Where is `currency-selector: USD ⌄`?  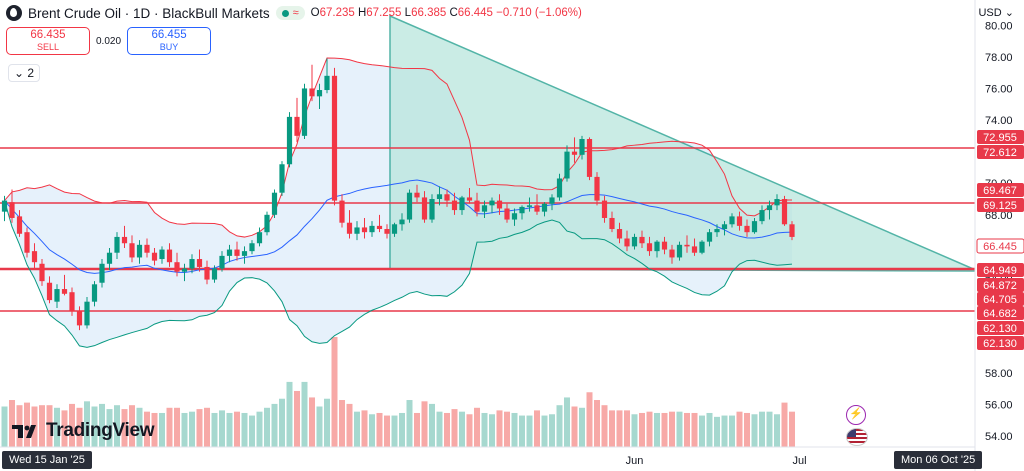 currency-selector: USD ⌄ is located at coordinates (996, 12).